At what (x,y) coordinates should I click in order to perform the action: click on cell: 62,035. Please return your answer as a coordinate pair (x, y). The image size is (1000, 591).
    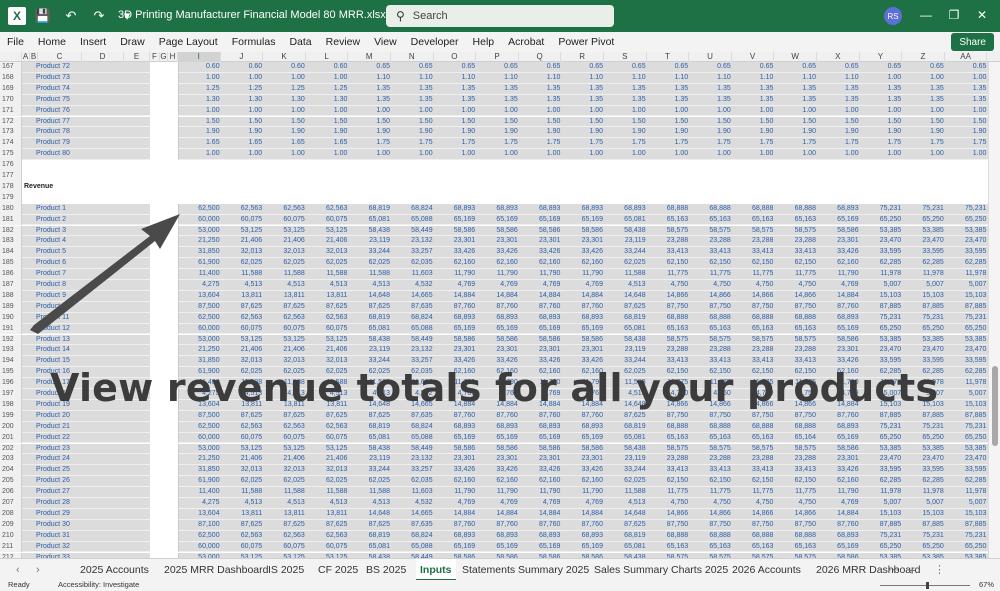
    Looking at the image, I should click on (422, 372).